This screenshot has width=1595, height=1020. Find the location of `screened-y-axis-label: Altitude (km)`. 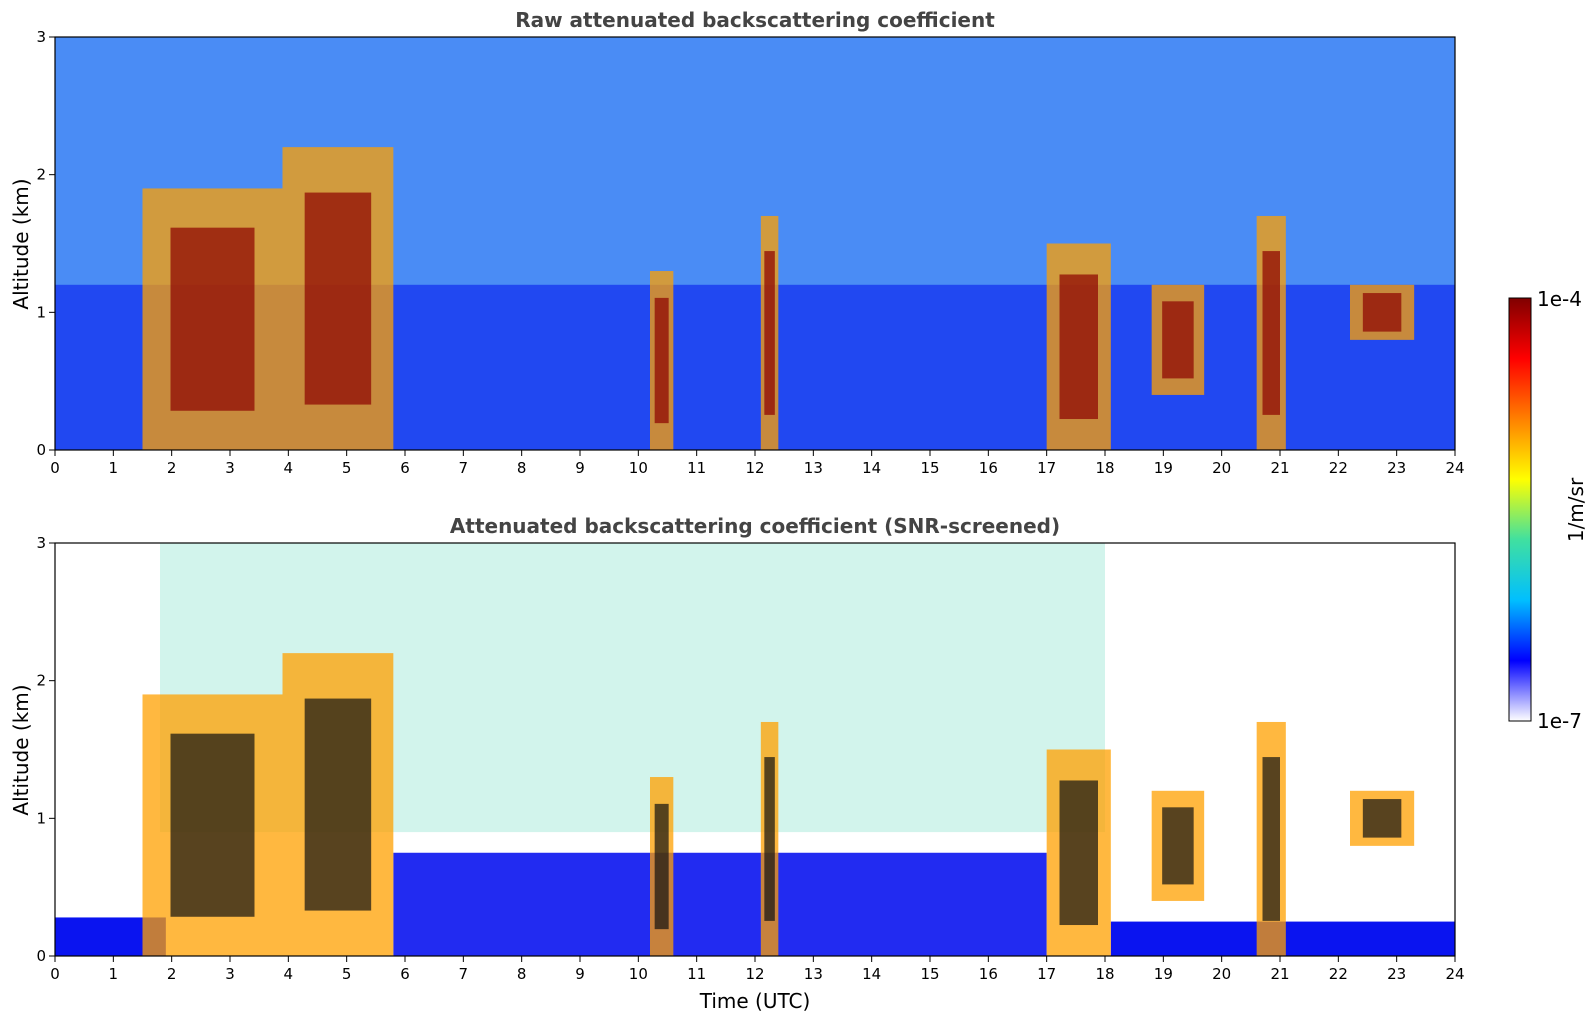

screened-y-axis-label: Altitude (km) is located at coordinates (21, 749).